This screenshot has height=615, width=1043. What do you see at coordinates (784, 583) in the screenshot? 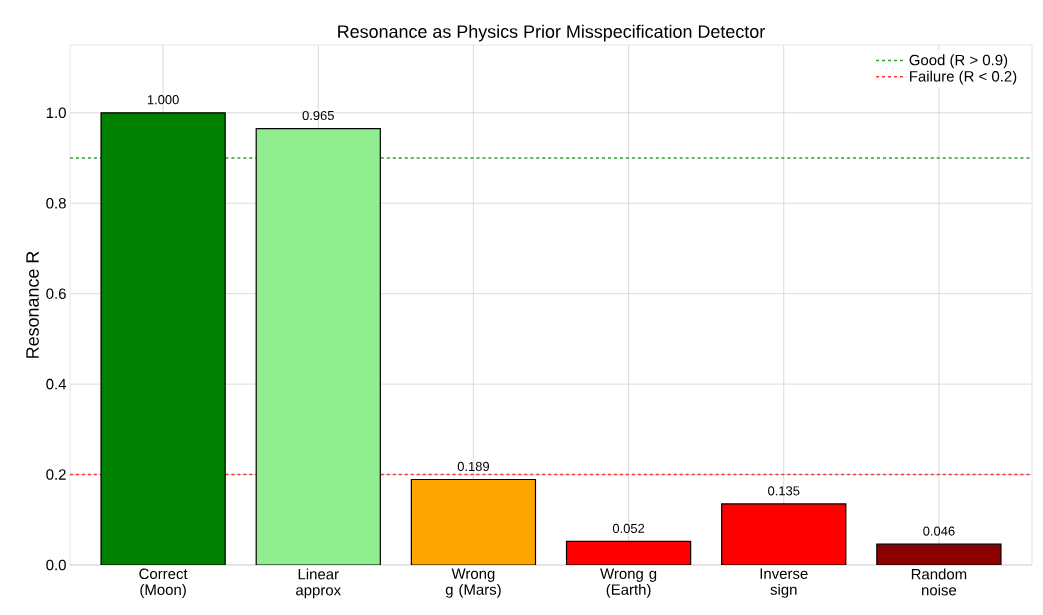
I see `x-tick-label: Inverse sign` at bounding box center [784, 583].